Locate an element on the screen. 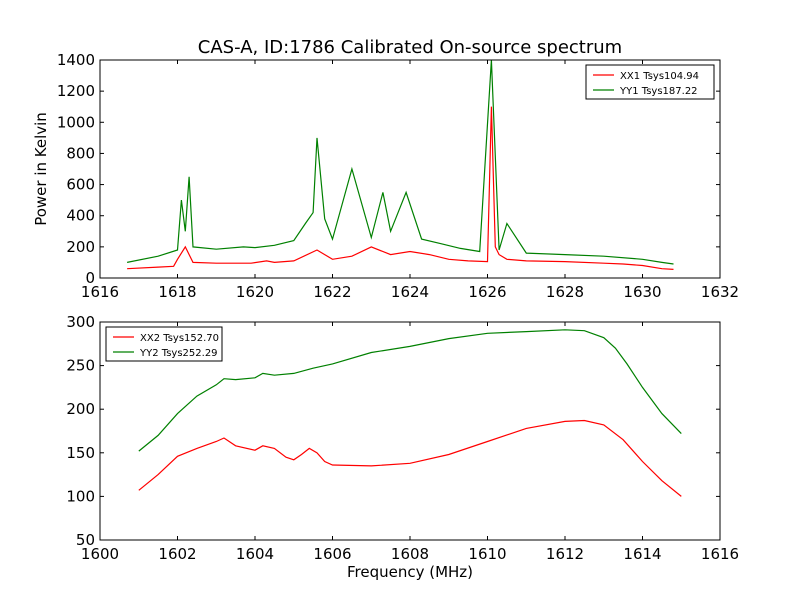  y-tick-label: 1000 is located at coordinates (76, 122).